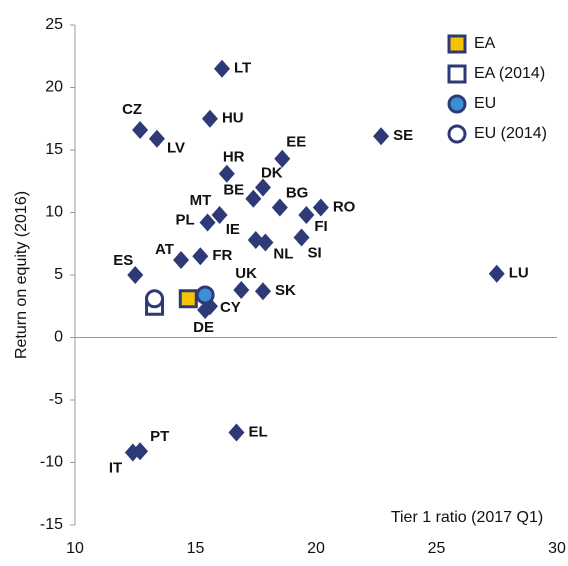 This screenshot has width=568, height=566. What do you see at coordinates (54, 24) in the screenshot?
I see `y-tick-label: 25` at bounding box center [54, 24].